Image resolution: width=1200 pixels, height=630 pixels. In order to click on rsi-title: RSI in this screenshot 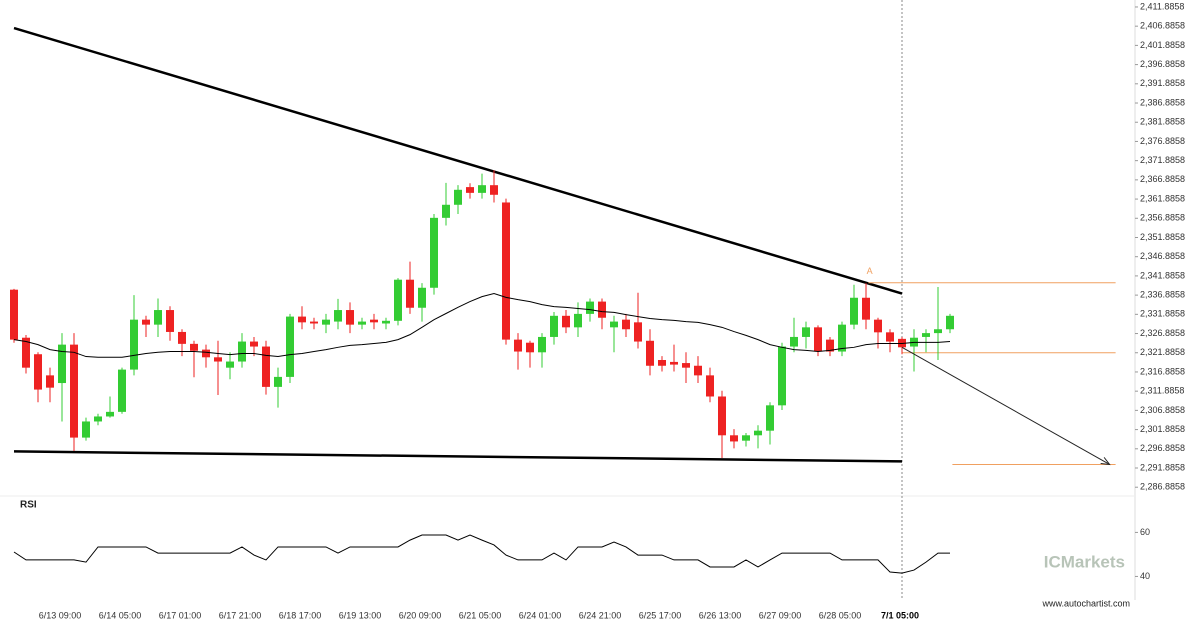, I will do `click(28, 505)`.